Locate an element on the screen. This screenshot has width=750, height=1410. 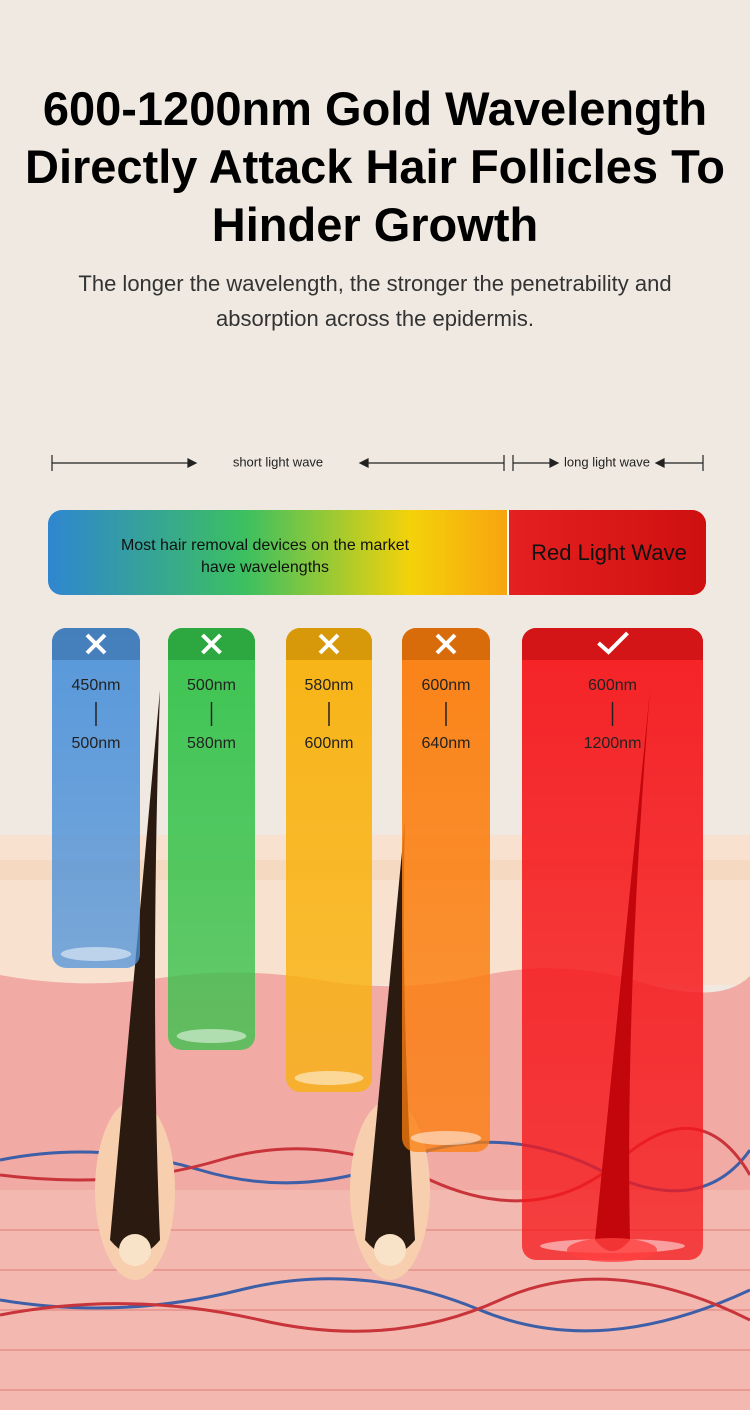
title-line: Directly Attack Hair Follicles To is located at coordinates (375, 166).